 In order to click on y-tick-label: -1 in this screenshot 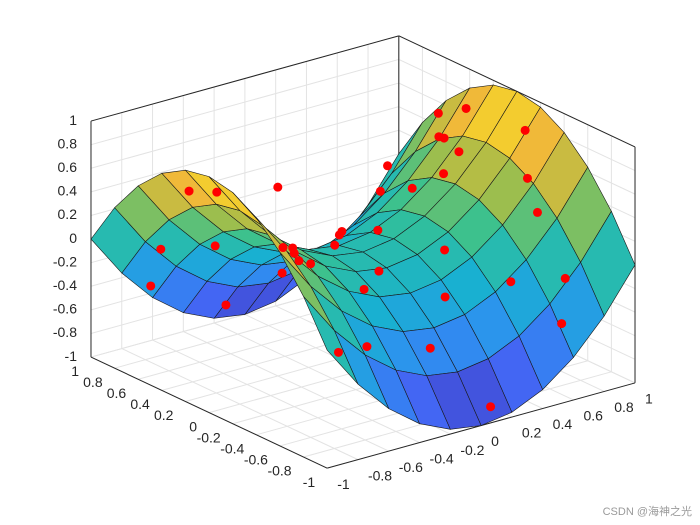, I will do `click(309, 482)`.